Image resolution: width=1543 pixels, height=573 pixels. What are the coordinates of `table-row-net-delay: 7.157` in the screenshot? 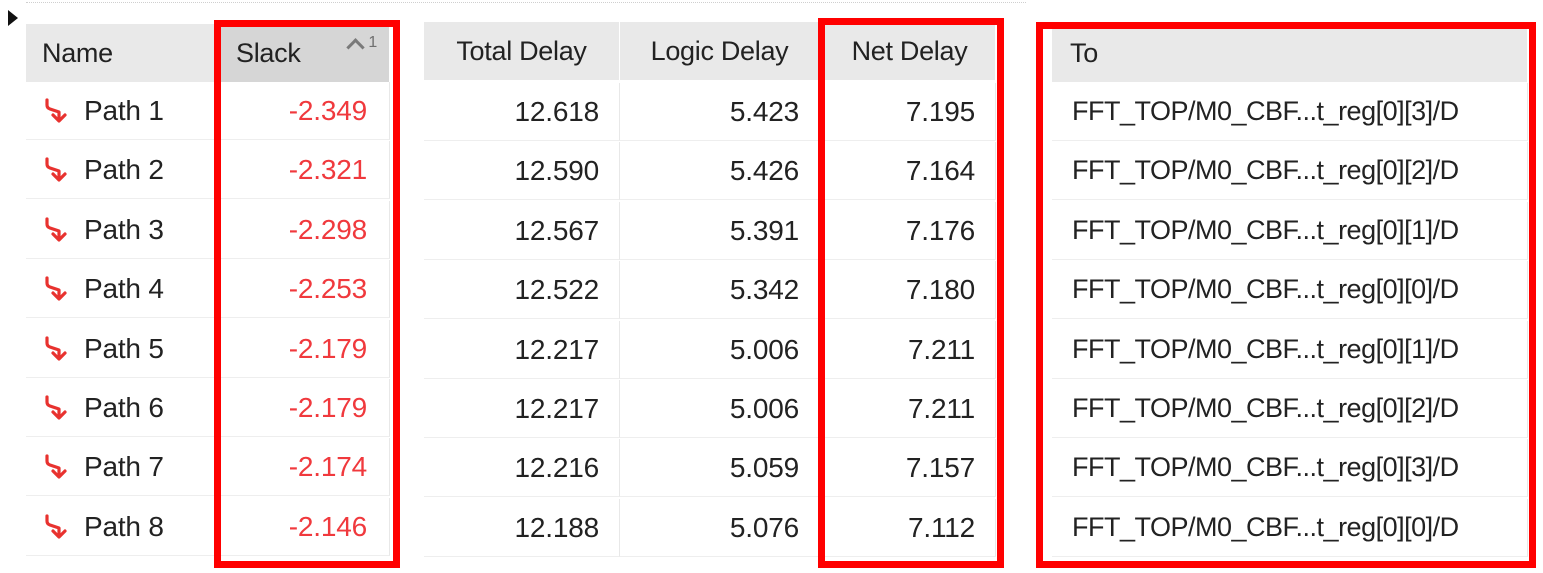 It's located at (910, 468).